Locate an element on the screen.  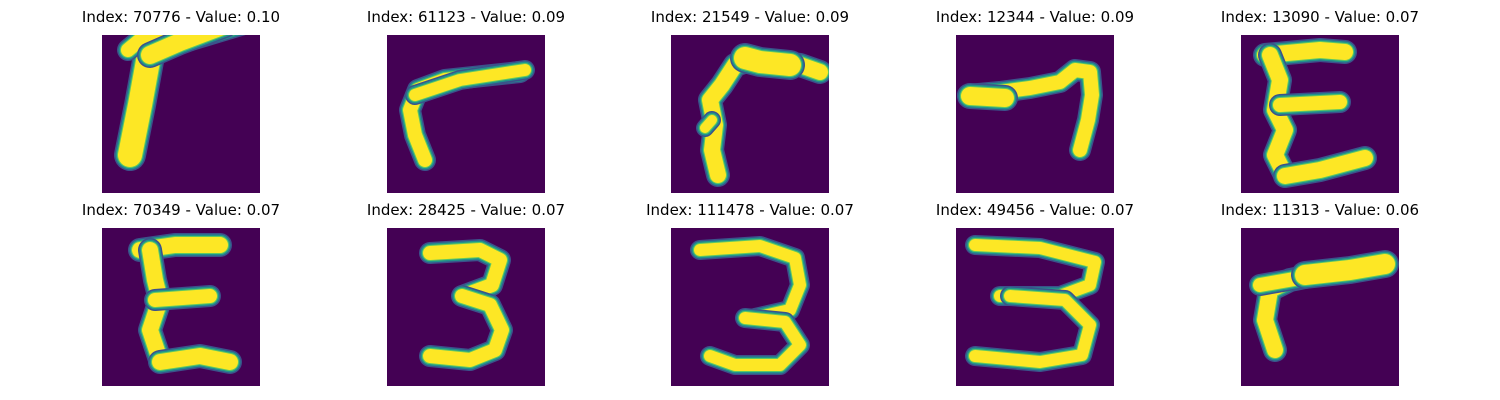
panel-title: Index: 21549 - Value: 0.09 is located at coordinates (750, 17).